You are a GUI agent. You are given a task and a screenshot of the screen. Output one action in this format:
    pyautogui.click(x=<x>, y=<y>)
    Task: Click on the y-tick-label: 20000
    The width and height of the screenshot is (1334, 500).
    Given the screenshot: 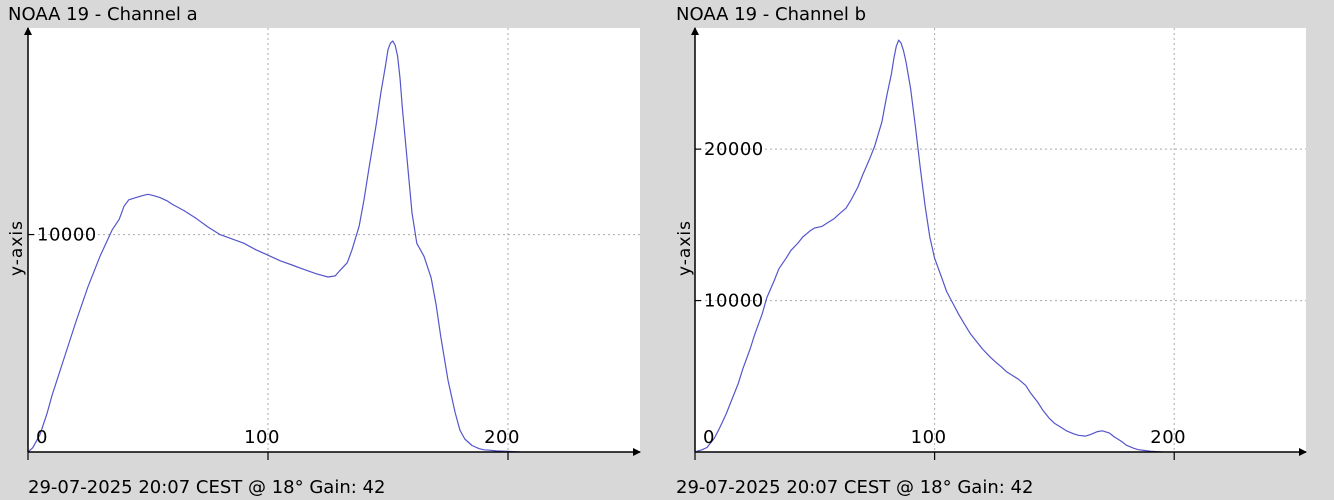 What is the action you would take?
    pyautogui.click(x=734, y=149)
    